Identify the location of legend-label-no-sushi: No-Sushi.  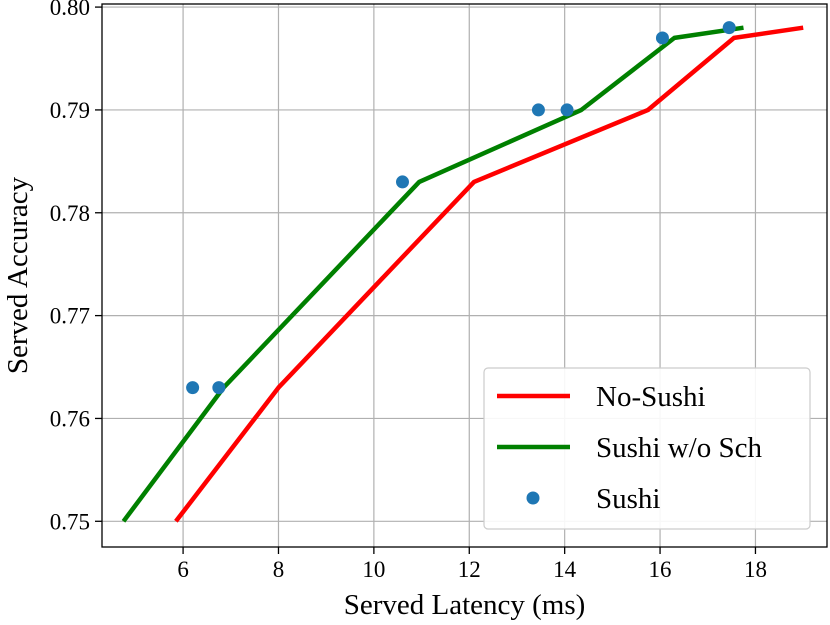
(651, 397).